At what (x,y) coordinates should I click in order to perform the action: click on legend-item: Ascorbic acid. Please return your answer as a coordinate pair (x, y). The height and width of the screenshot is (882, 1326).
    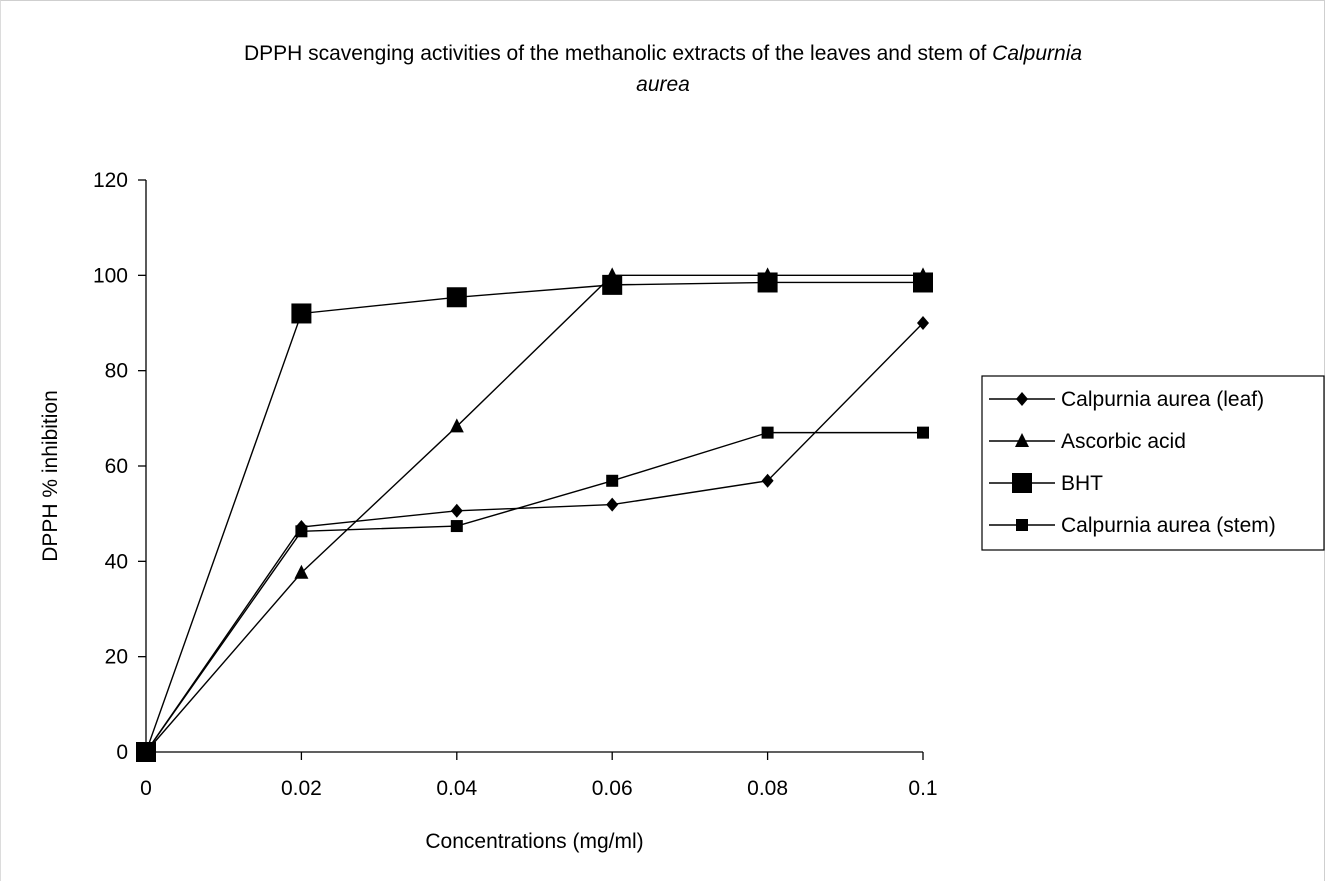
    Looking at the image, I should click on (1087, 441).